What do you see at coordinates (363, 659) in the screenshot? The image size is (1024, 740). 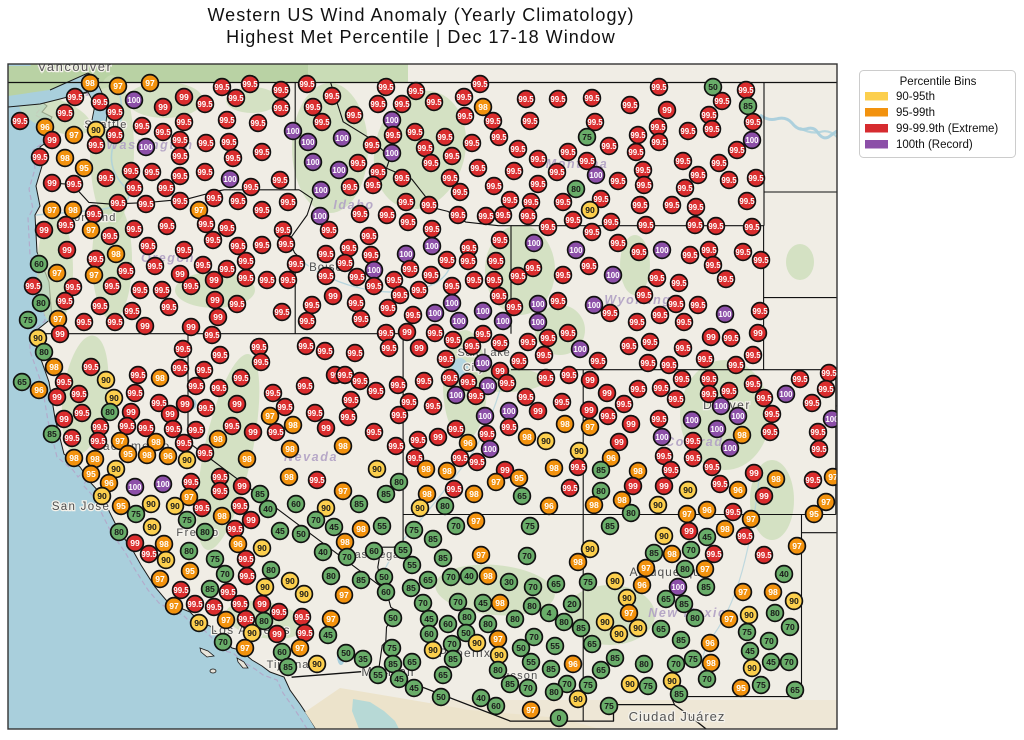 I see `svg-text: 35` at bounding box center [363, 659].